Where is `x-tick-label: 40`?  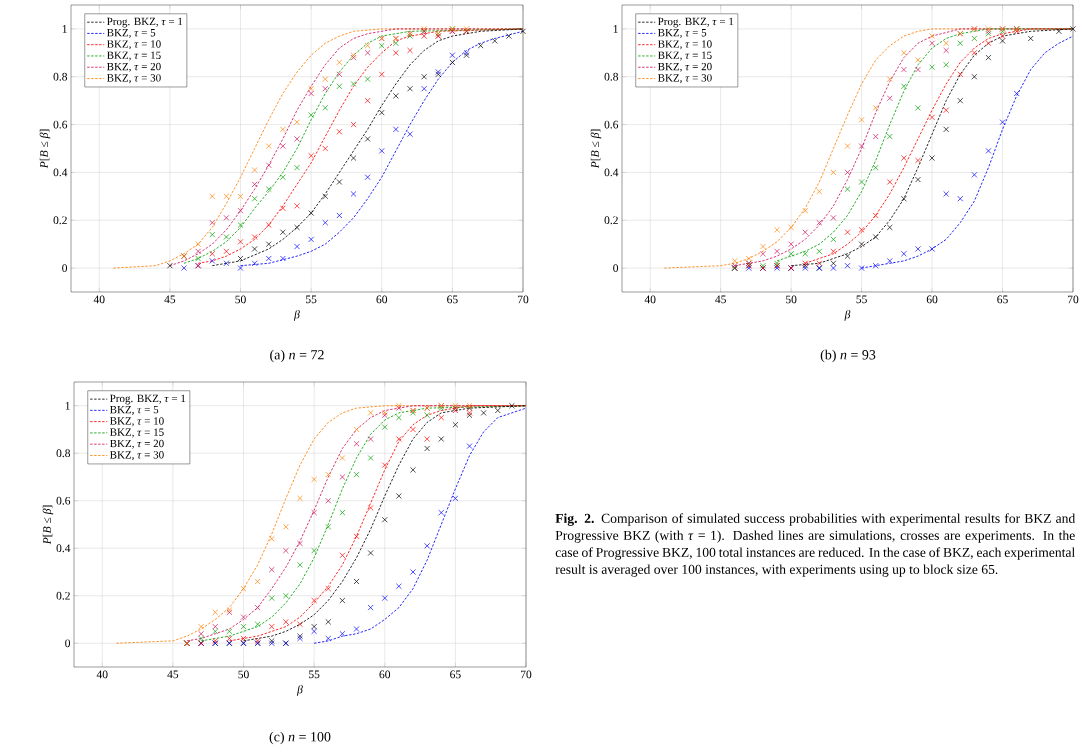 x-tick-label: 40 is located at coordinates (650, 299).